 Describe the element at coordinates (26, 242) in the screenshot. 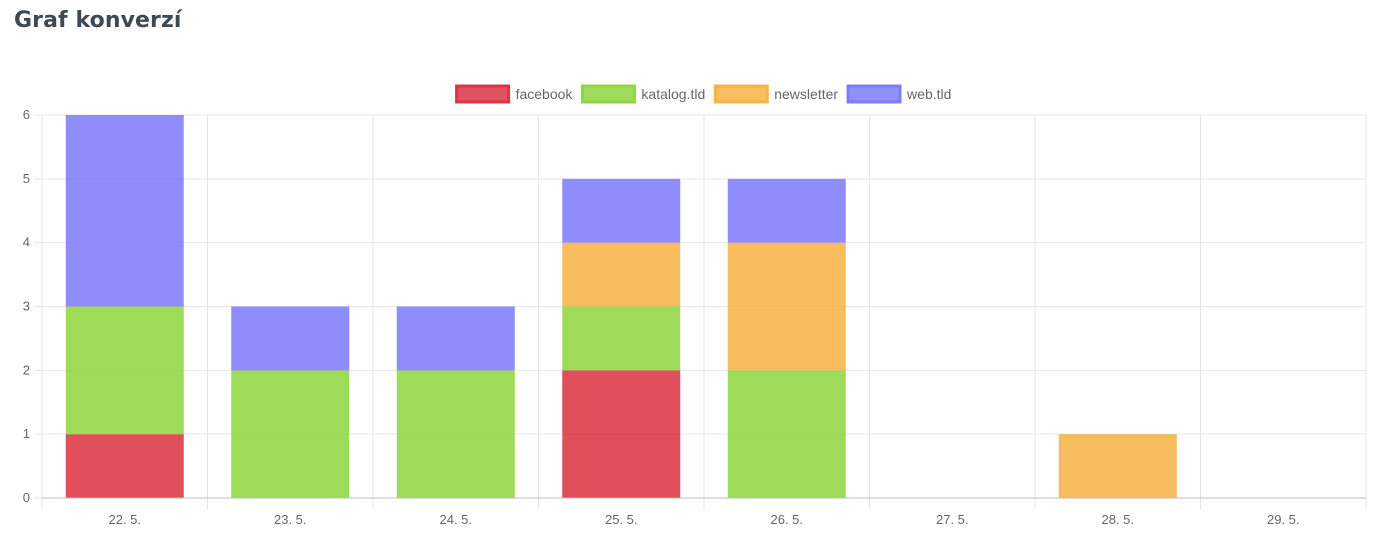

I see `y-tick-label: 4` at that location.